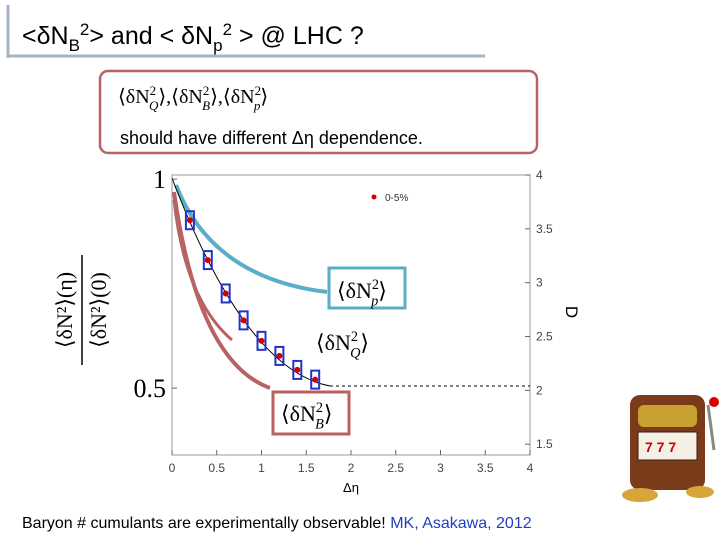  What do you see at coordinates (351, 468) in the screenshot?
I see `x-tick-label: 2` at bounding box center [351, 468].